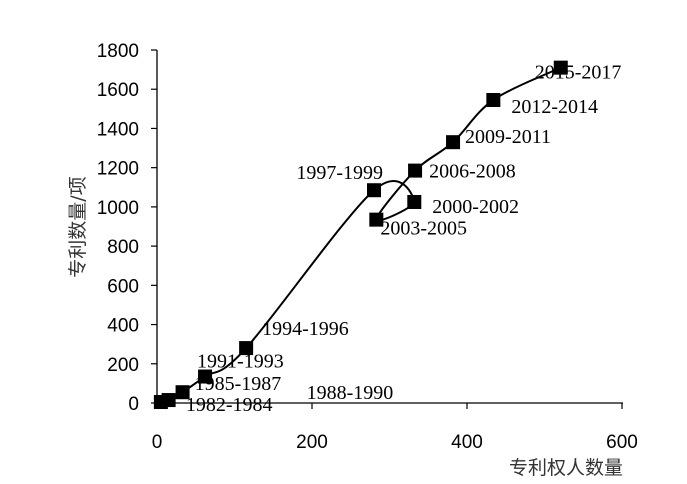 The width and height of the screenshot is (687, 484). Describe the element at coordinates (157, 442) in the screenshot. I see `x-tick-label: 0` at that location.